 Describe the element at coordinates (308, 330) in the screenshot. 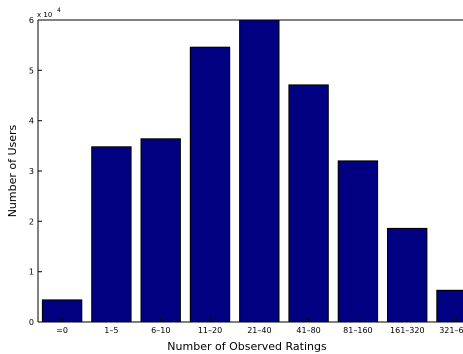

I see `x-tick-label: 41–80` at that location.